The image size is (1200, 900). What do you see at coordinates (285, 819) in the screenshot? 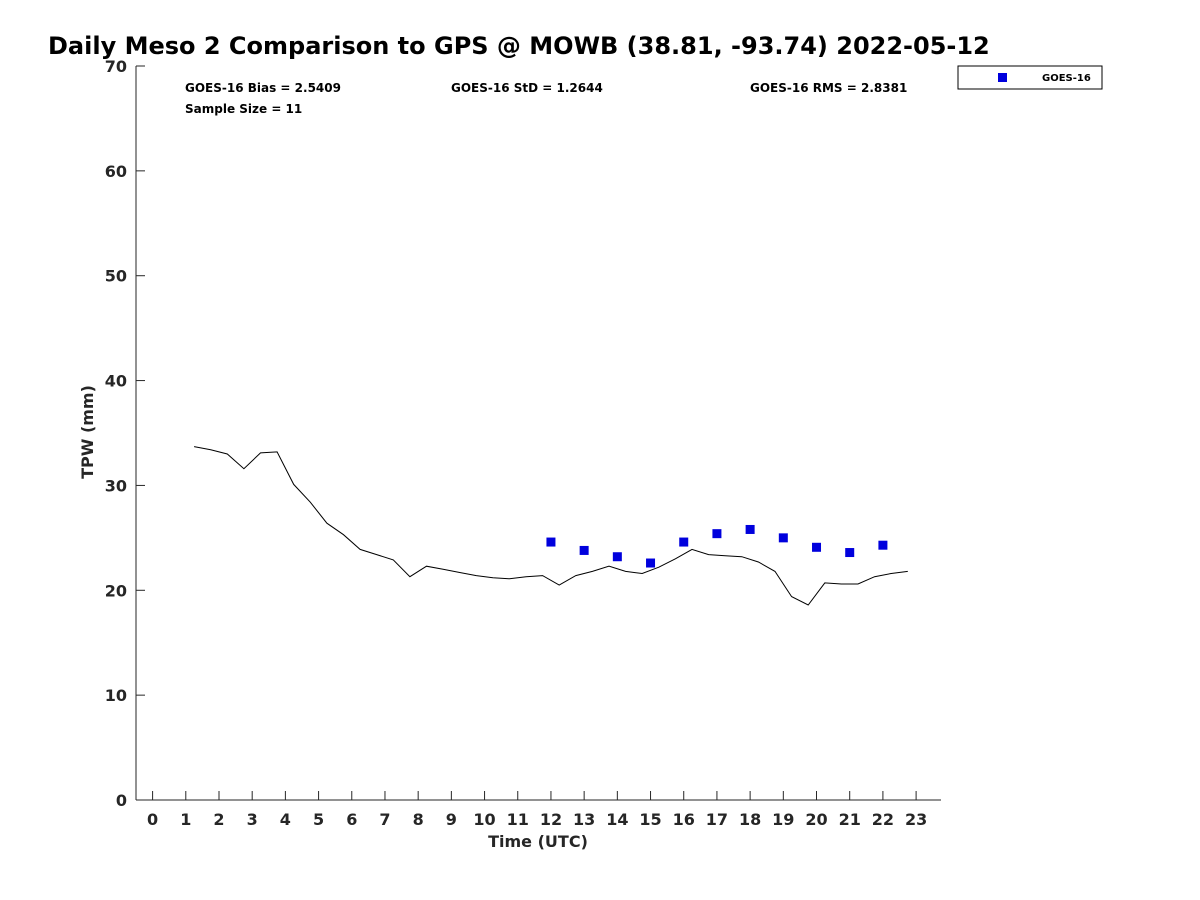
I see `x-tick-label: 4` at bounding box center [285, 819].